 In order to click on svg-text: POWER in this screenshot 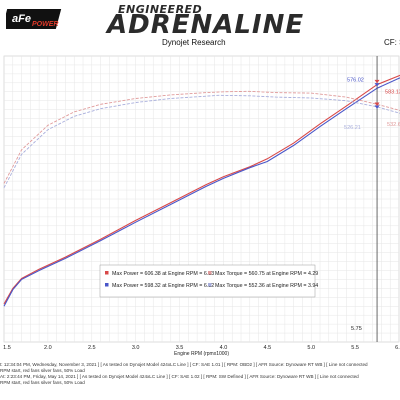, I will do `click(45, 24)`.